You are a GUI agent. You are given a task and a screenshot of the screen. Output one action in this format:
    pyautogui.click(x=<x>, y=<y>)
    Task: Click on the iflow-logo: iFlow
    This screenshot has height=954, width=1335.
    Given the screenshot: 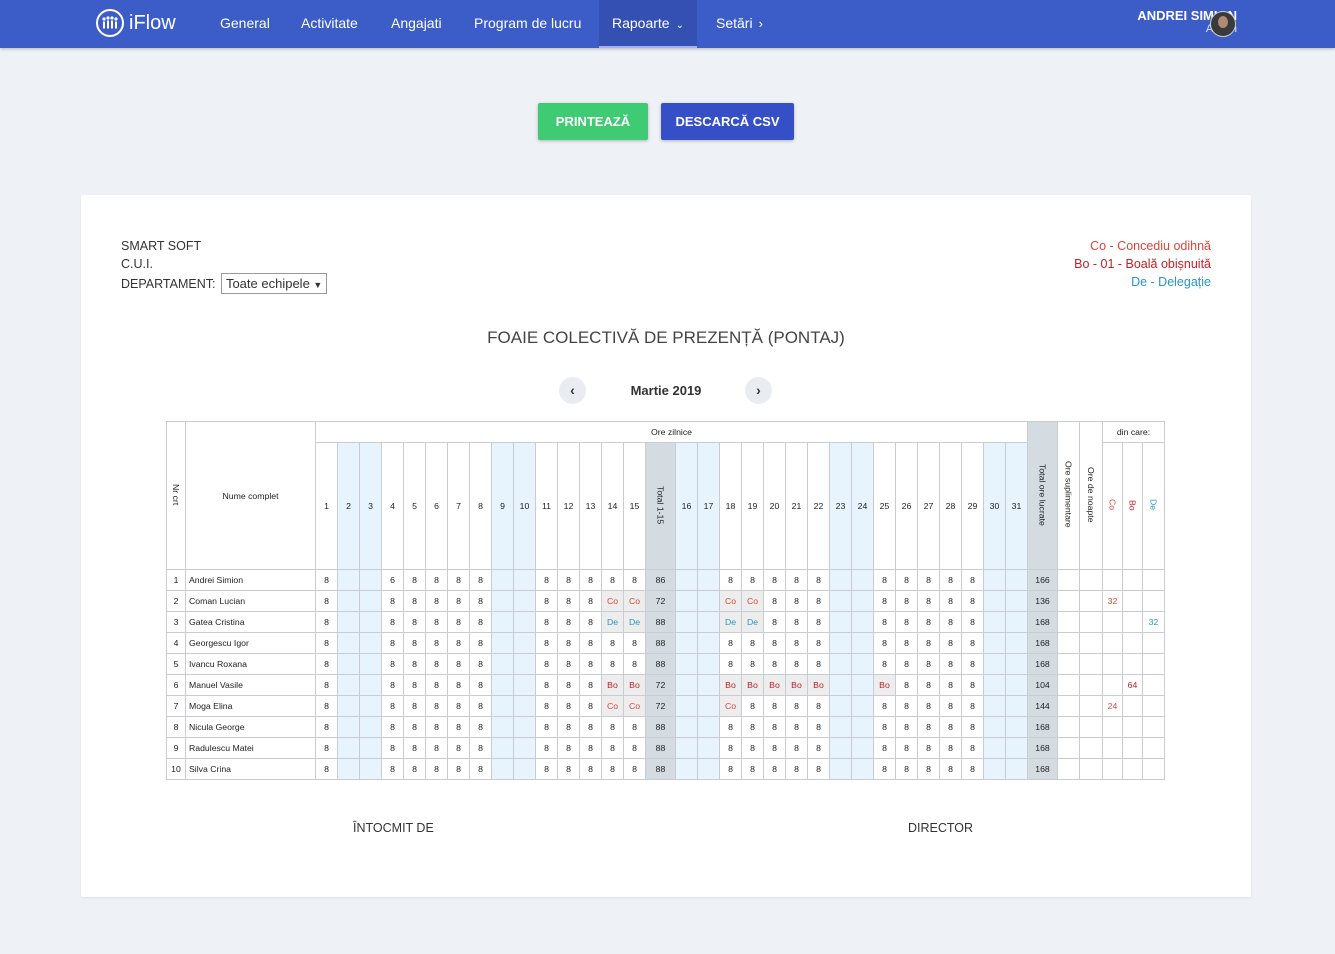 What is the action you would take?
    pyautogui.click(x=136, y=23)
    